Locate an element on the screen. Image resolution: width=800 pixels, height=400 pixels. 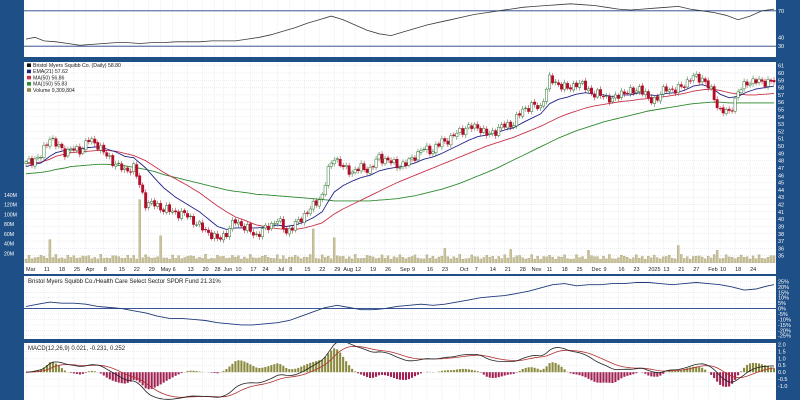
date-tick-label: 13 is located at coordinates (191, 270).